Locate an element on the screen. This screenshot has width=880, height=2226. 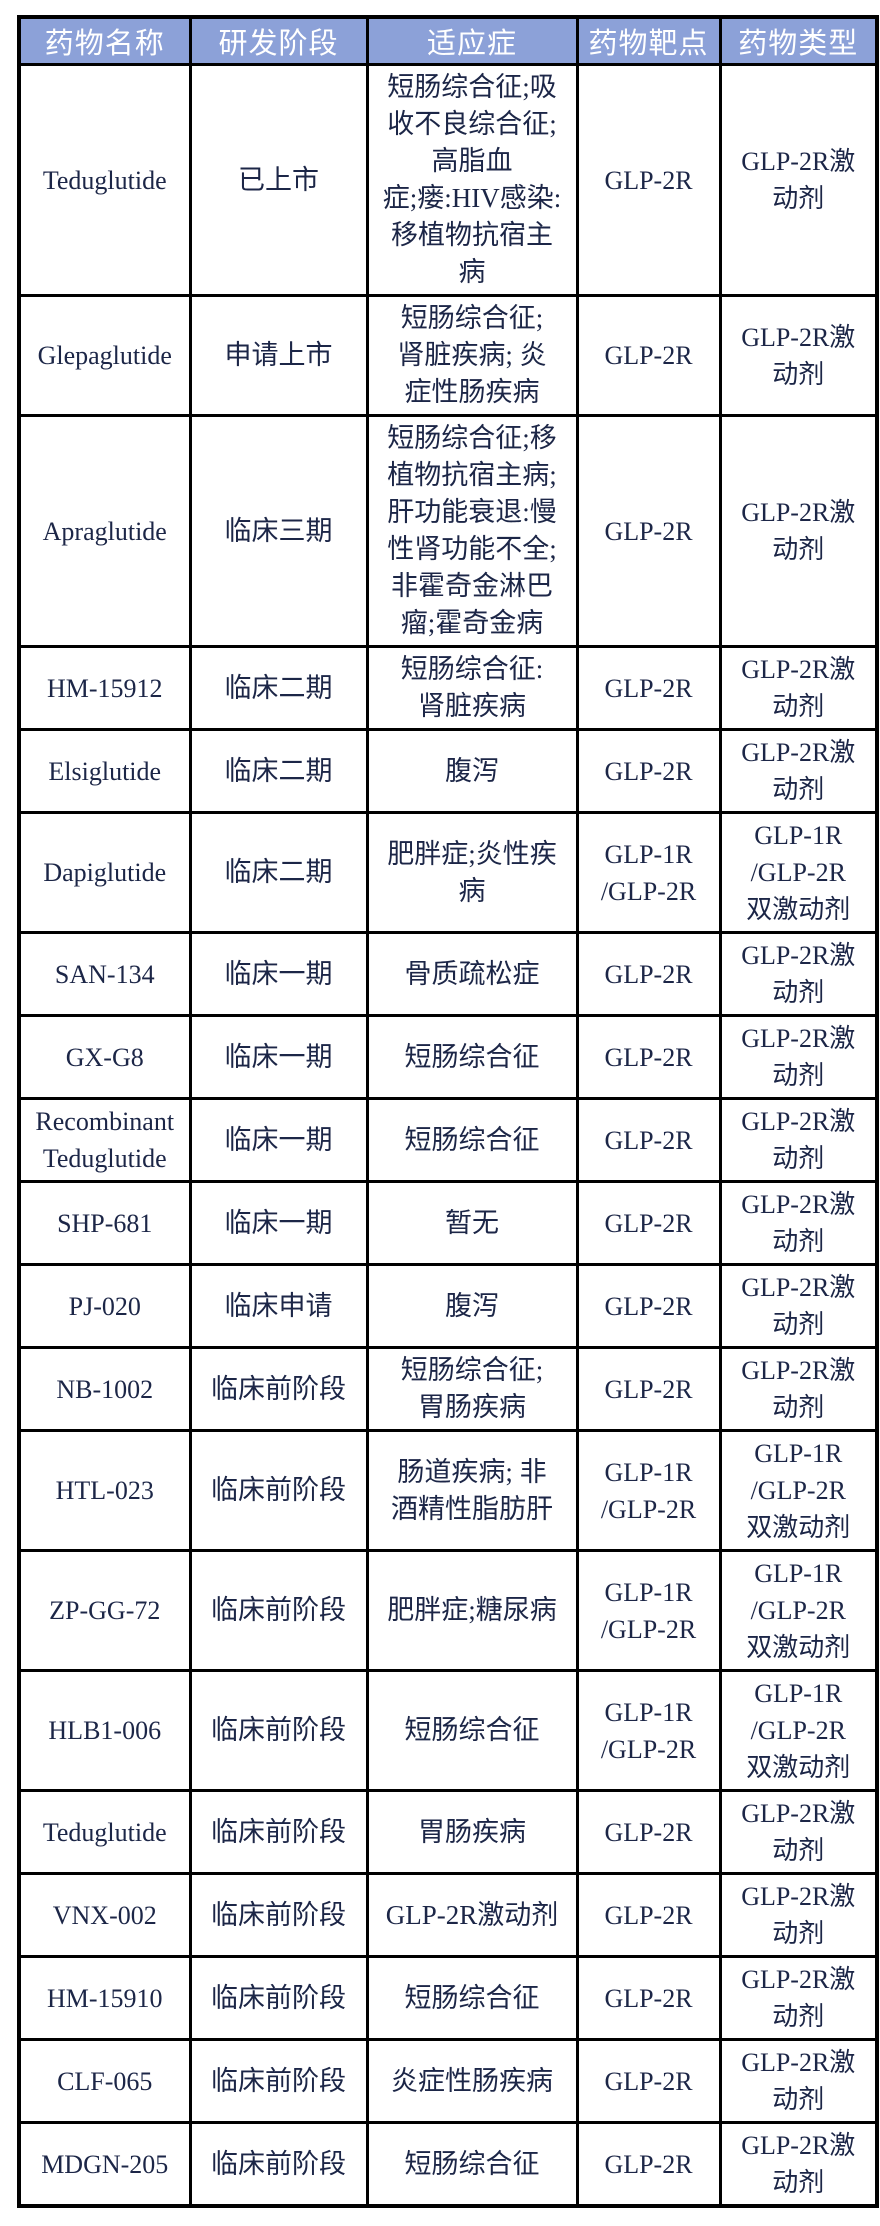
indications-cell: GLP-2R激动剂 is located at coordinates (472, 1915).